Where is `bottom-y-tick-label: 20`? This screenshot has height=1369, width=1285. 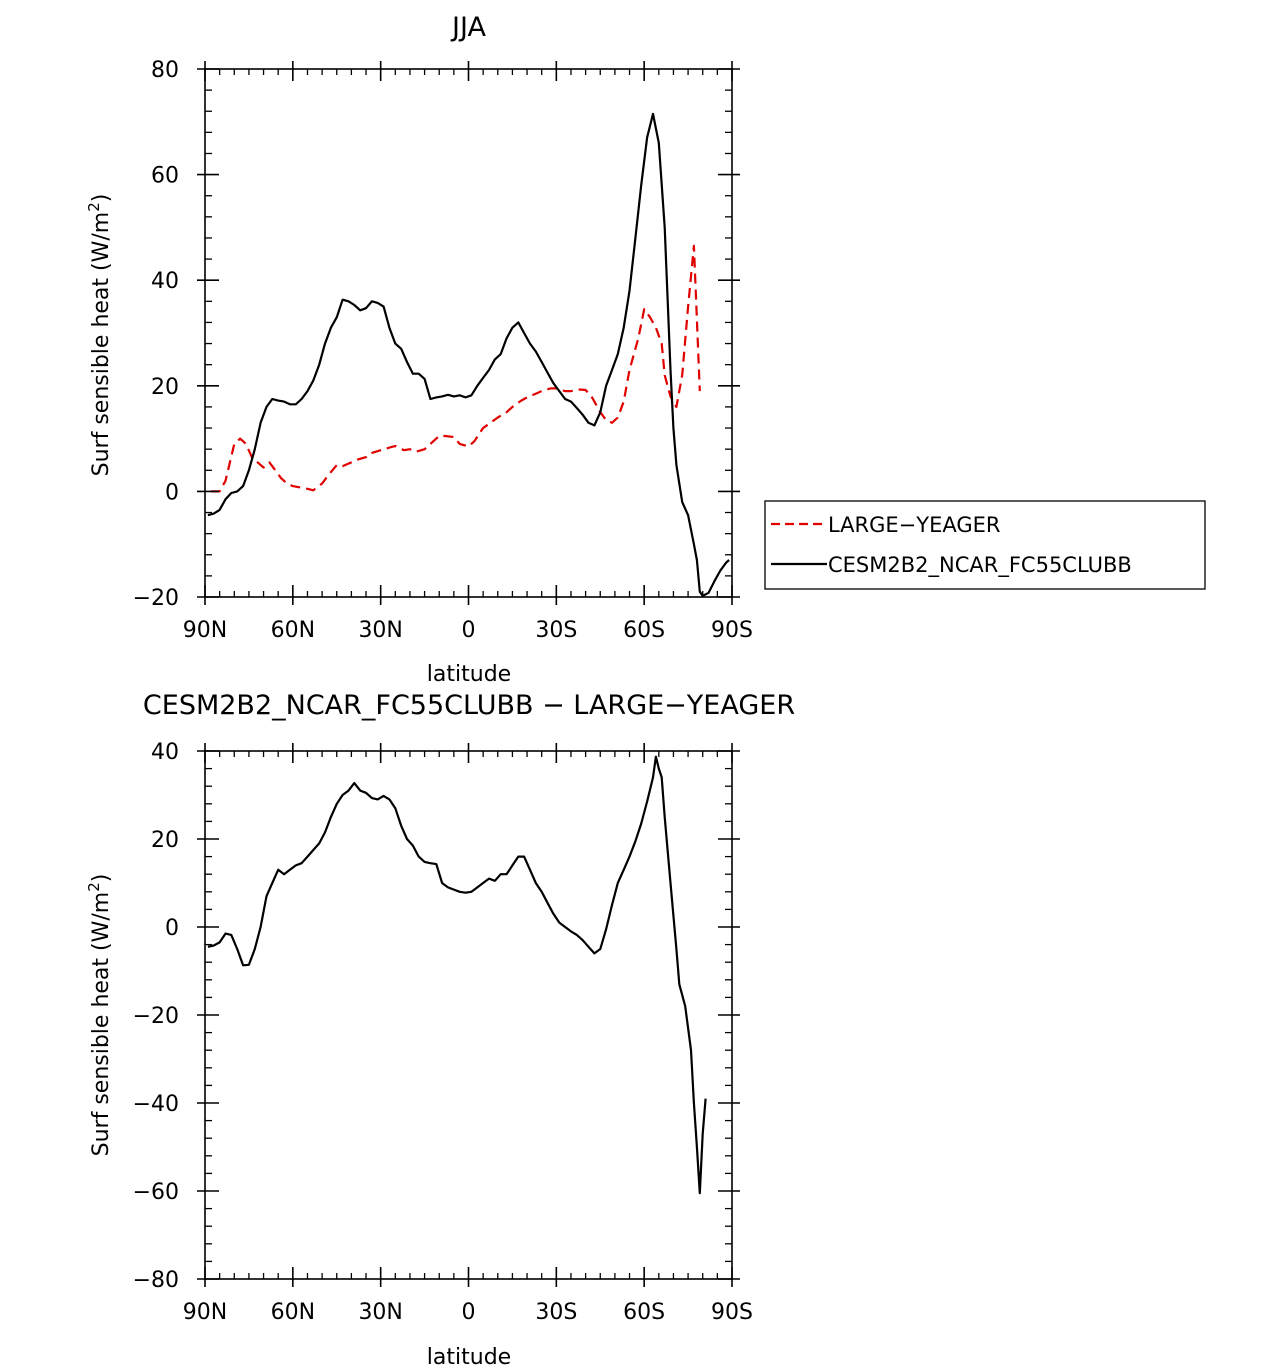
bottom-y-tick-label: 20 is located at coordinates (165, 840).